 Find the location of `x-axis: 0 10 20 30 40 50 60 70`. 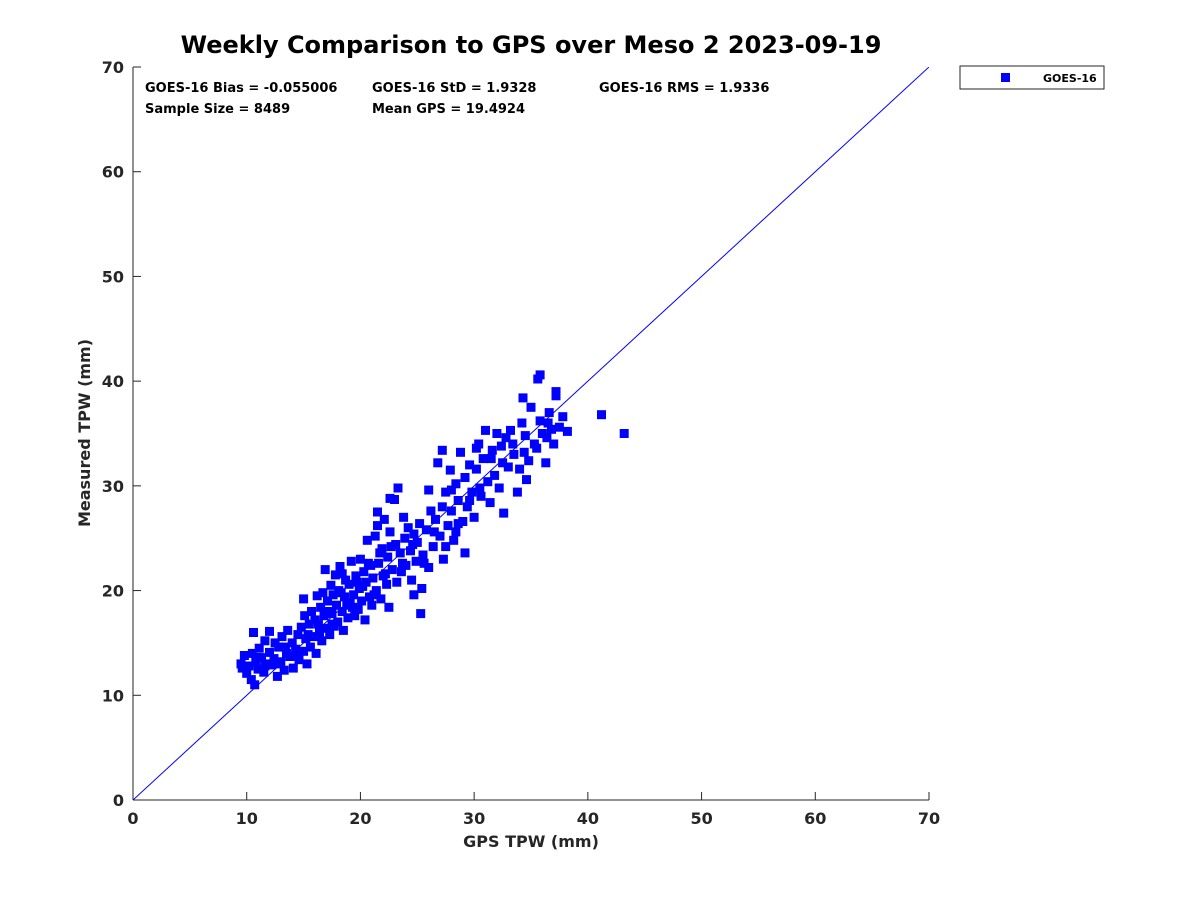

x-axis: 0 10 20 30 40 50 60 70 is located at coordinates (533, 810).